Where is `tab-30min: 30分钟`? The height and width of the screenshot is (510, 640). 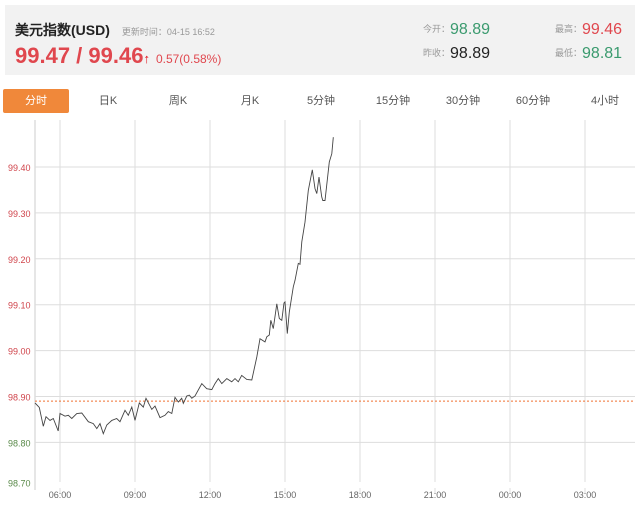 tab-30min: 30分钟 is located at coordinates (463, 101).